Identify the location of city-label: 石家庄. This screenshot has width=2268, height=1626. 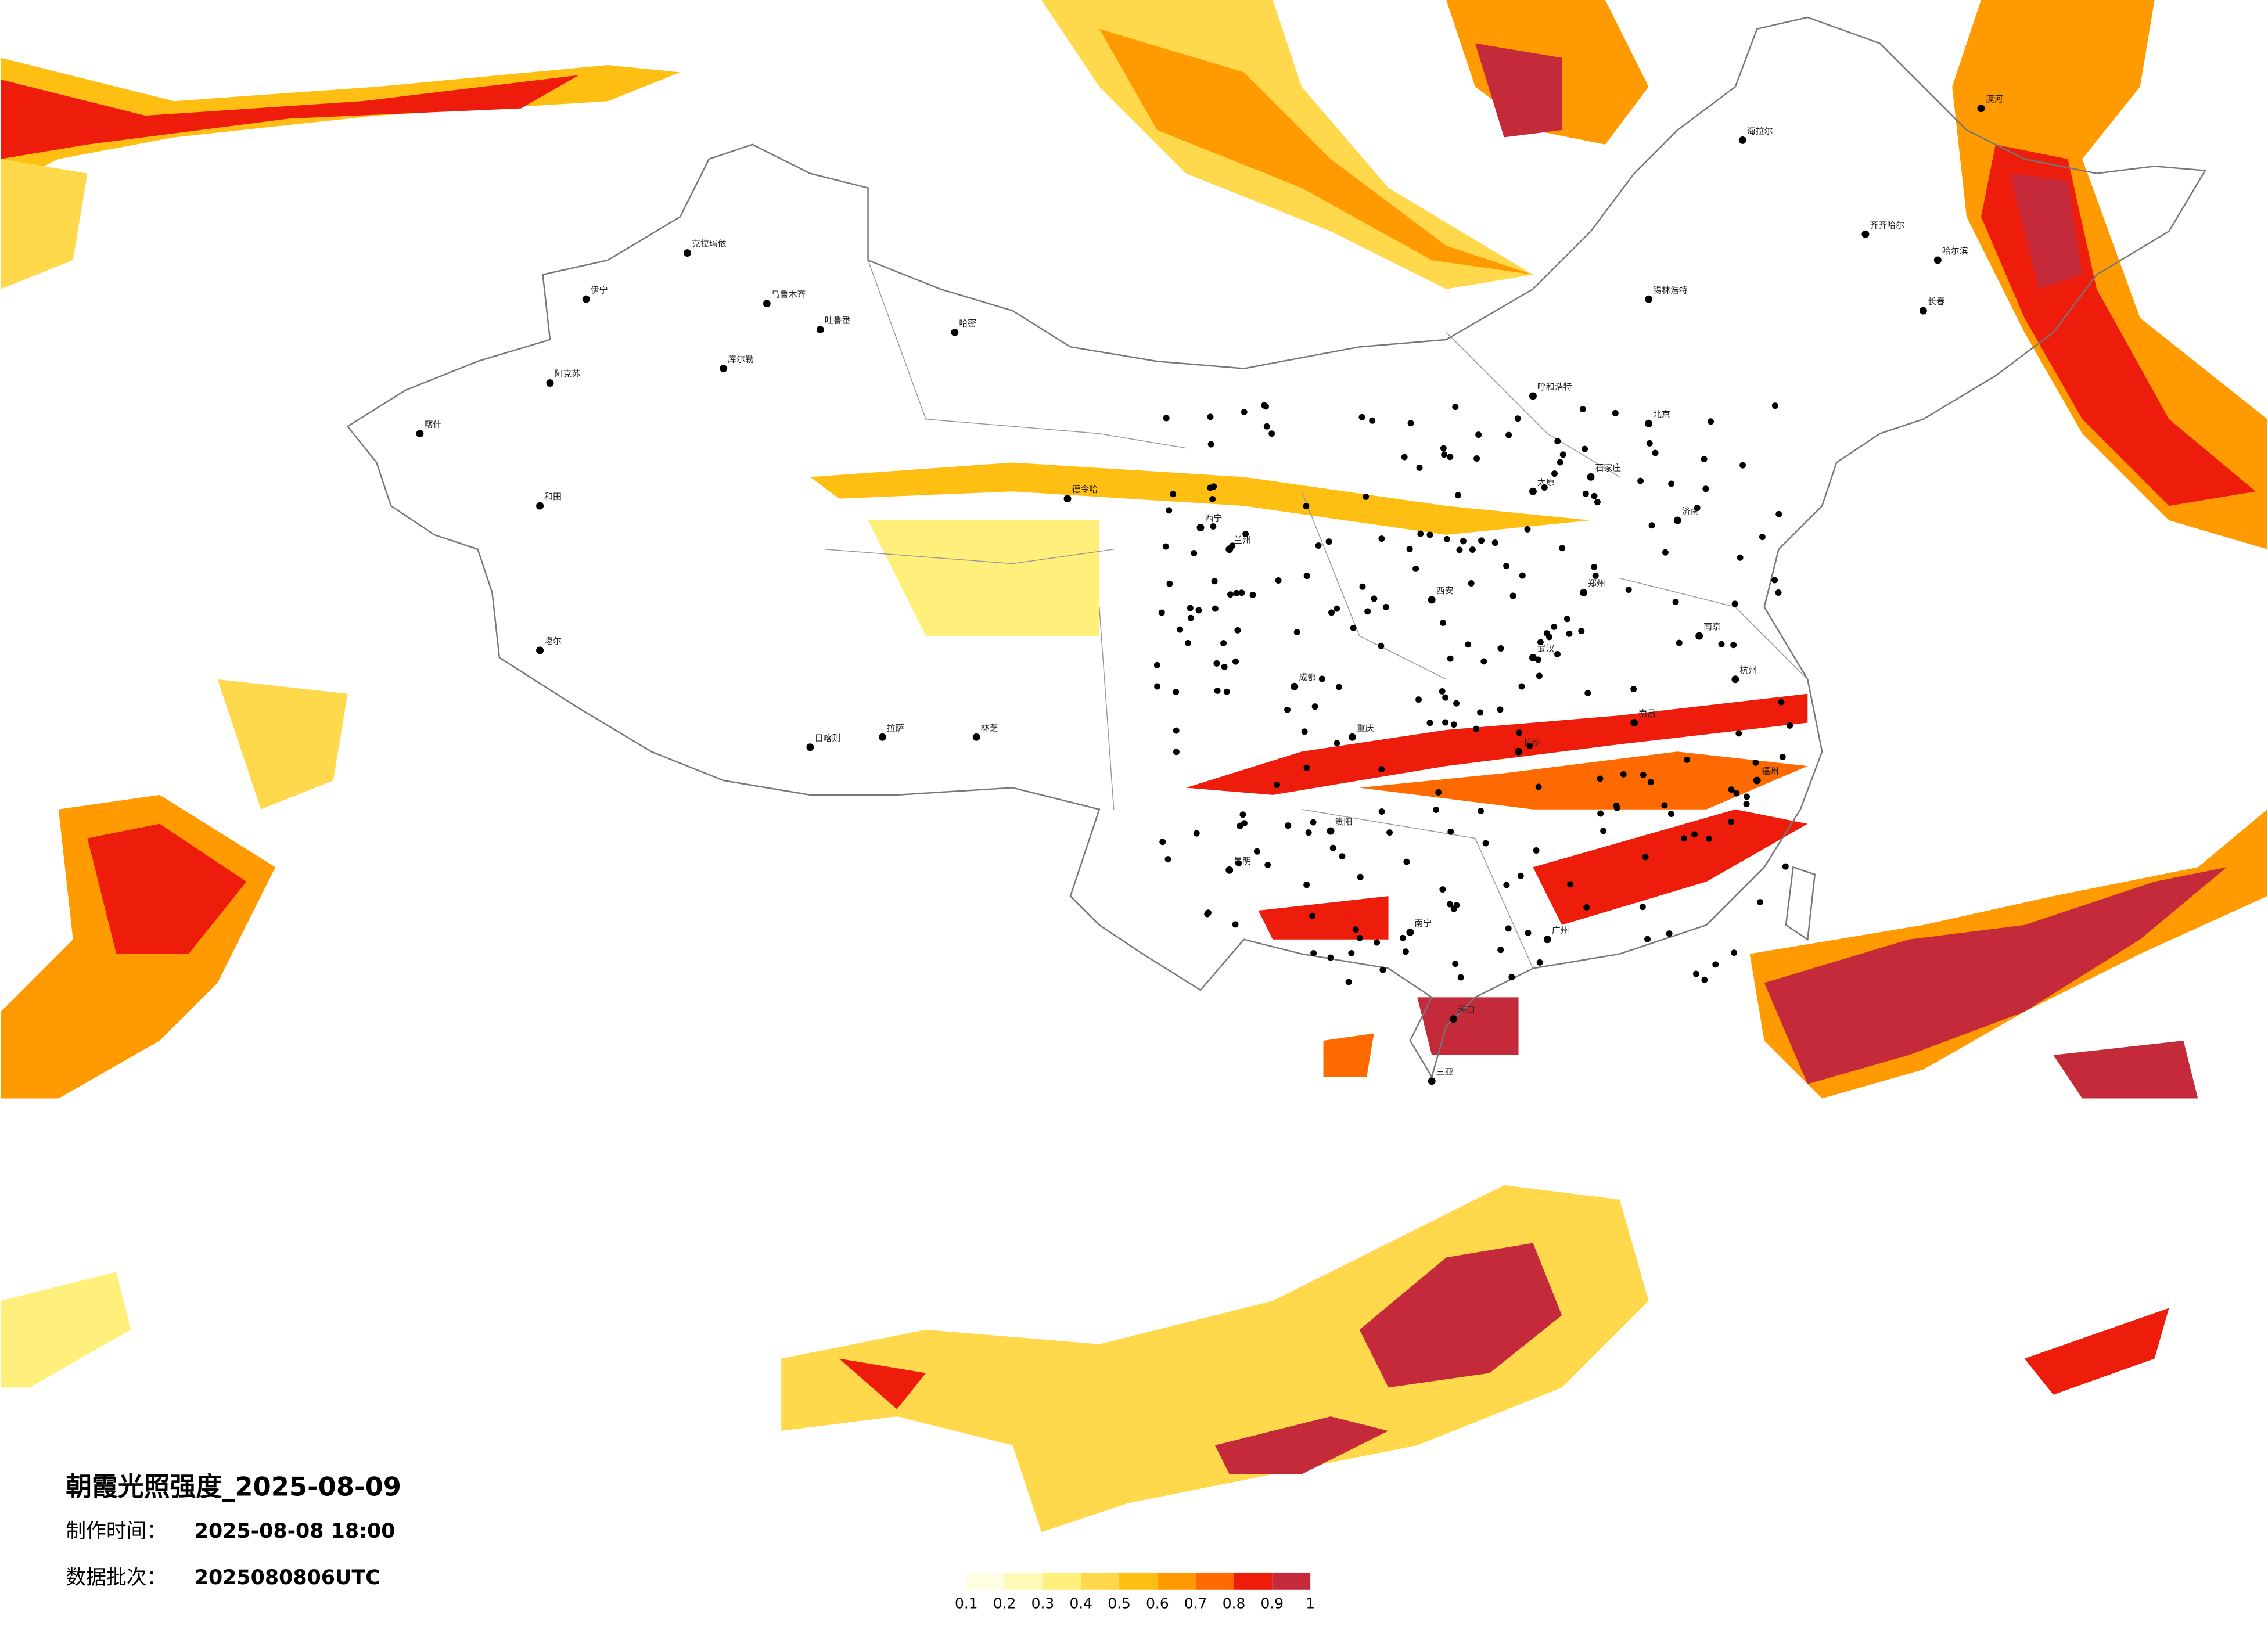
(1608, 467).